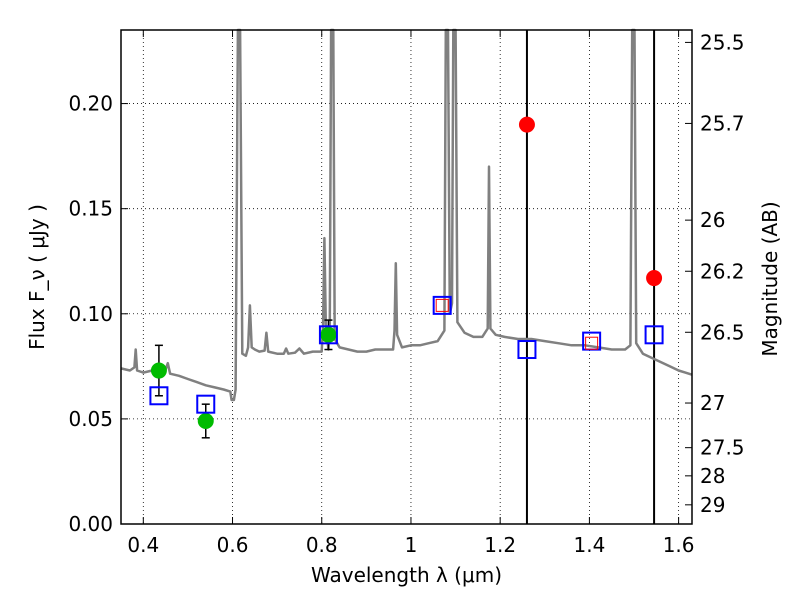 This screenshot has height=600, width=800. I want to click on y-tick-label: 0.15, so click(90, 209).